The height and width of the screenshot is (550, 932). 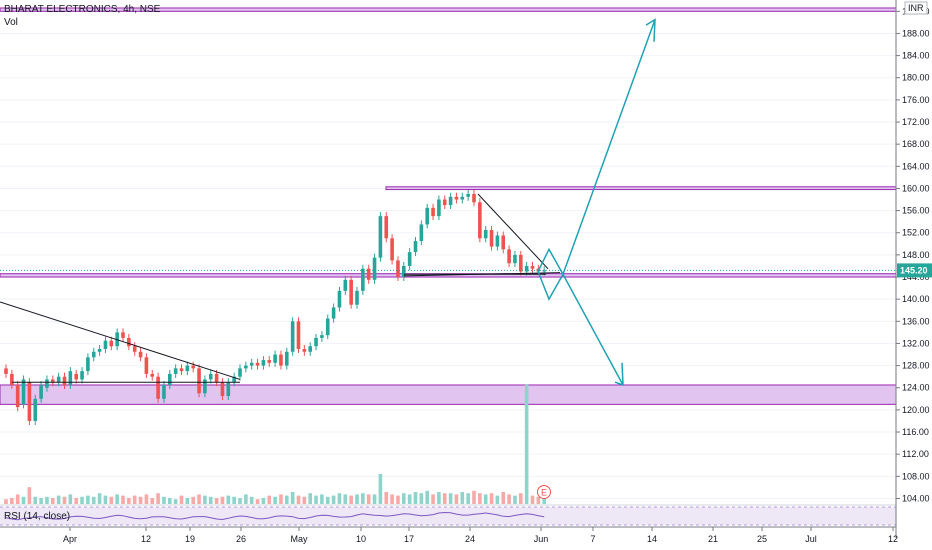 I want to click on chart-legend: BHARAT ELECTRONICS, 4h, NSE Vol, so click(x=82, y=16).